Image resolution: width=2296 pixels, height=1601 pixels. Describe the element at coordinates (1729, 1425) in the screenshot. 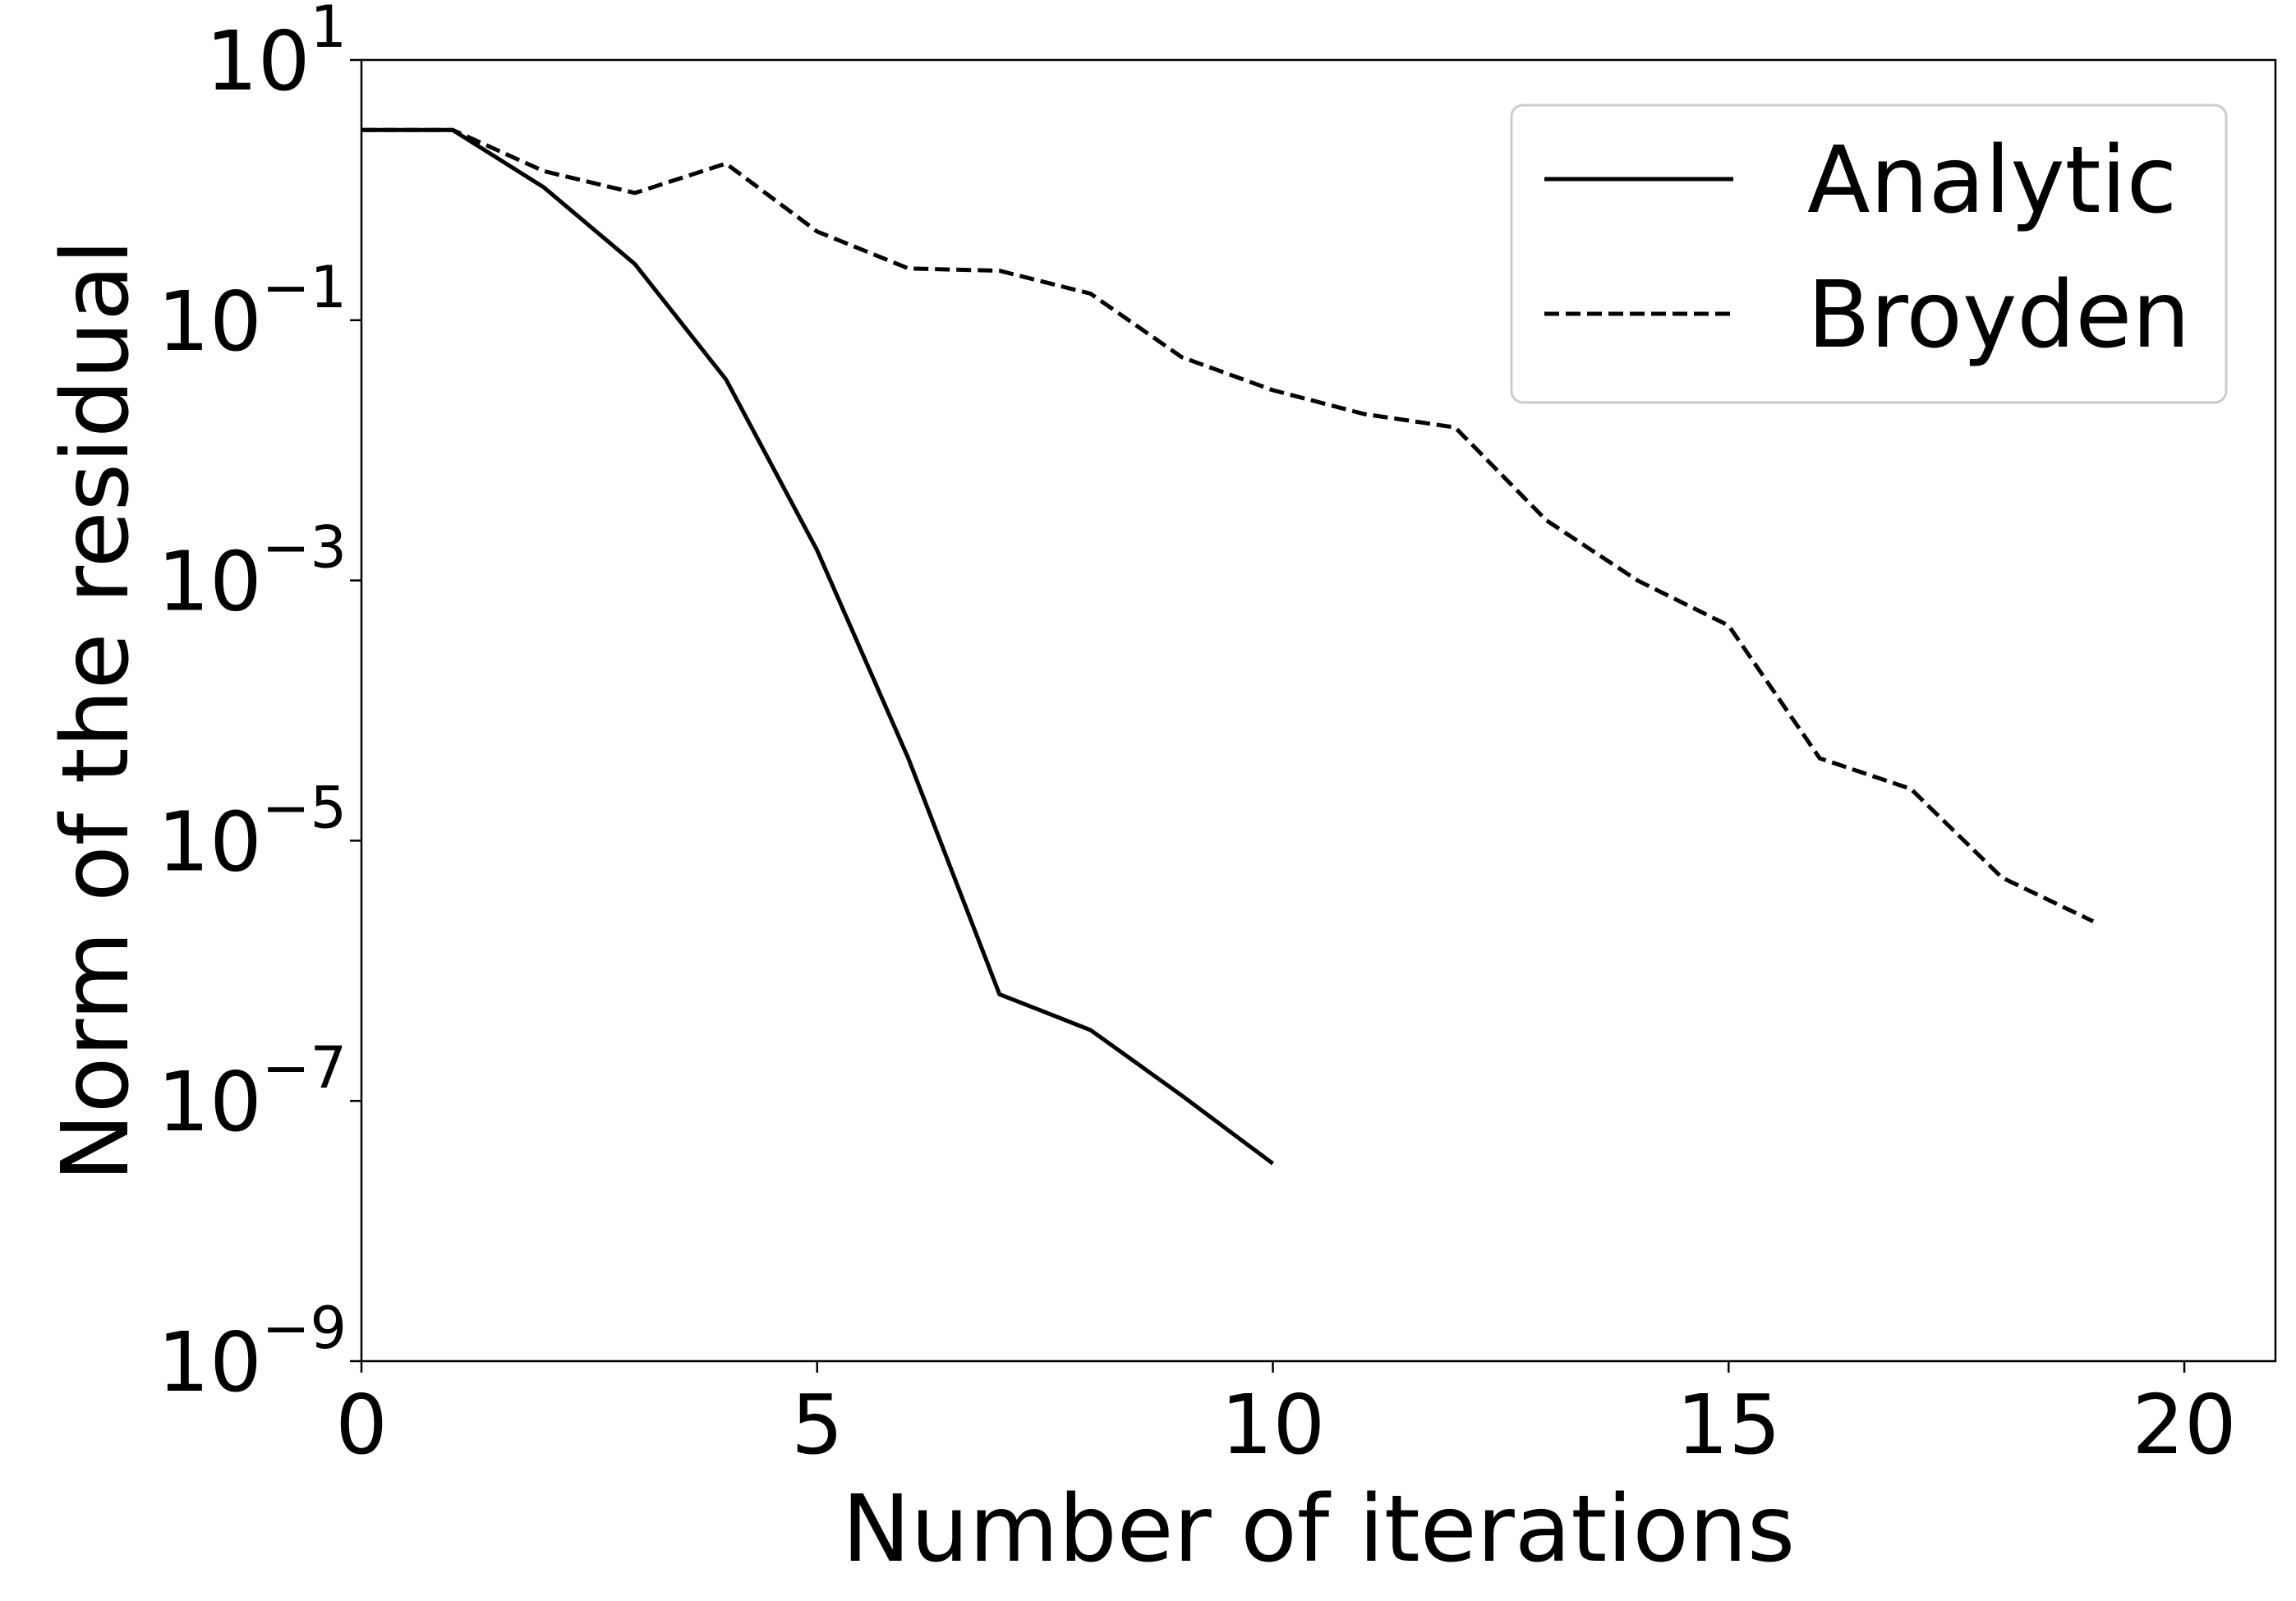

I see `x-tick-label: 15` at that location.